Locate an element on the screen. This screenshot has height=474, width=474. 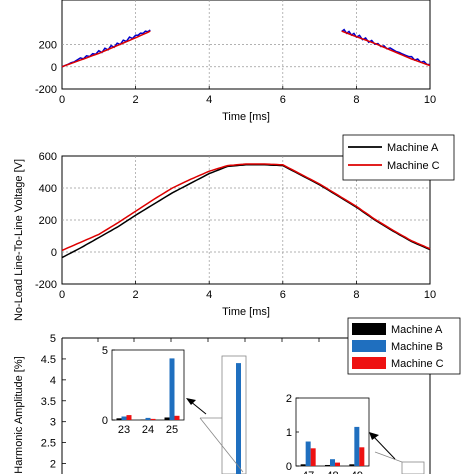
inset1-y-tick-5: 5 is located at coordinates (105, 351).